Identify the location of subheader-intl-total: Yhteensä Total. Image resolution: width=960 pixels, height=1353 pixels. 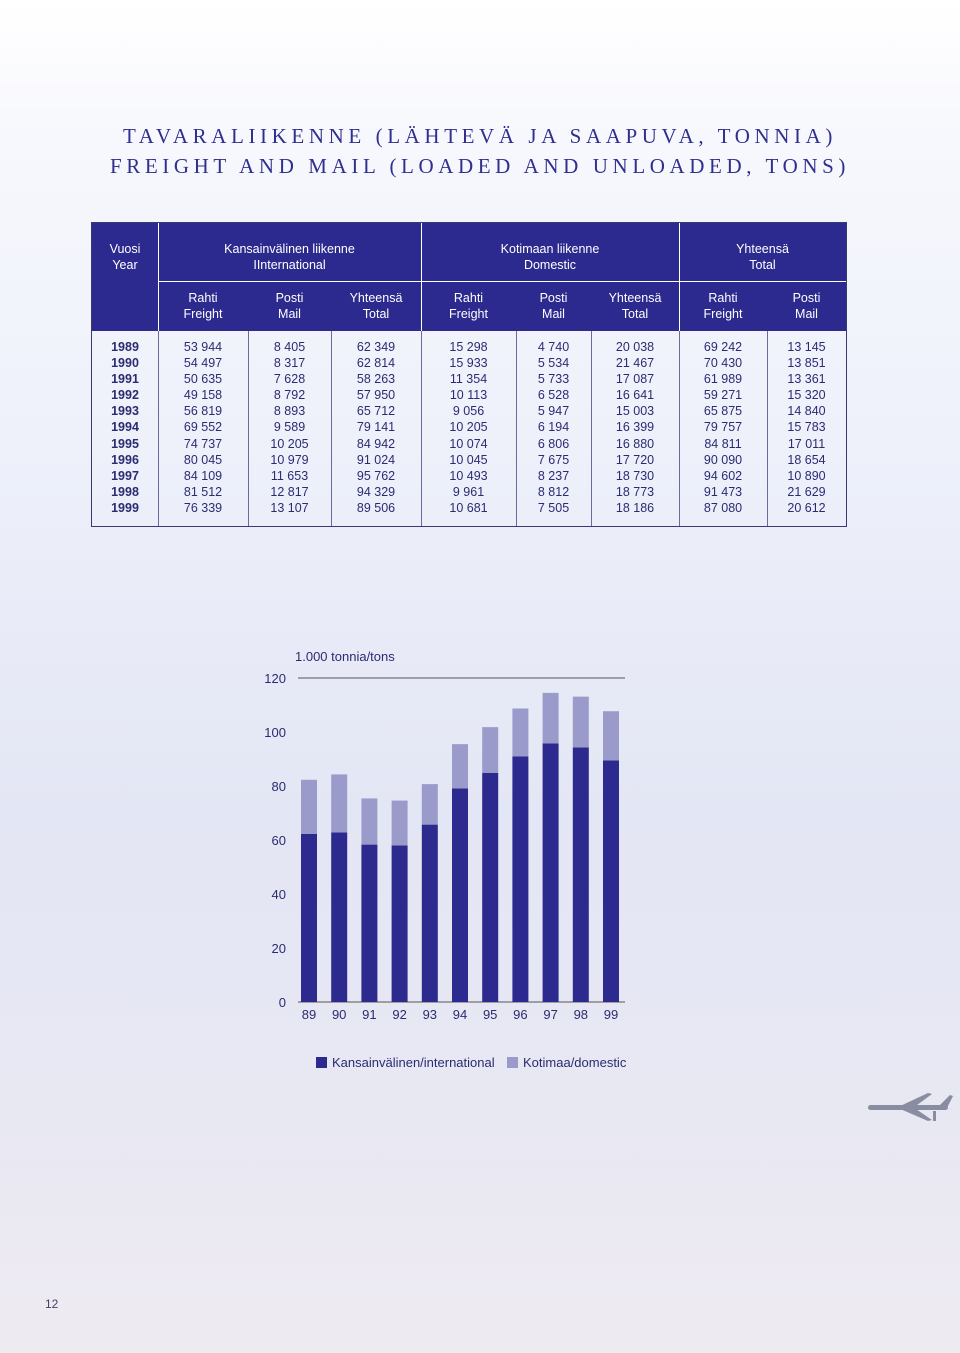
(376, 306).